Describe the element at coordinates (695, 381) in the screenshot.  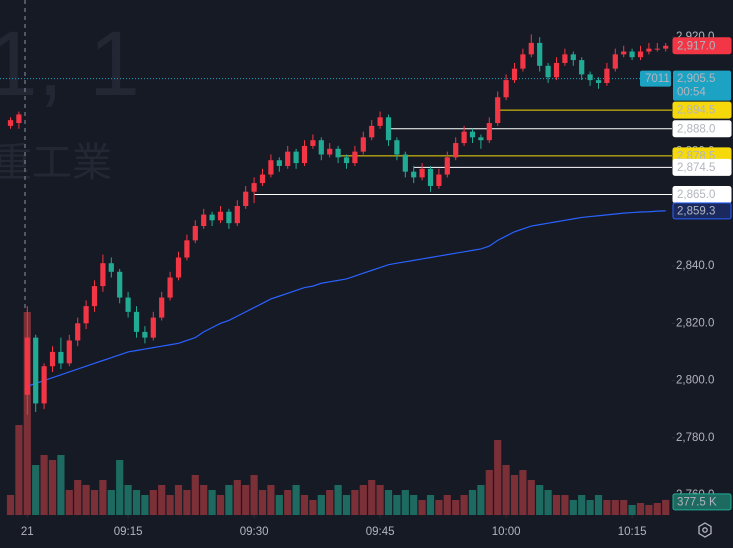
I see `y-tick-label: 2,800.0` at that location.